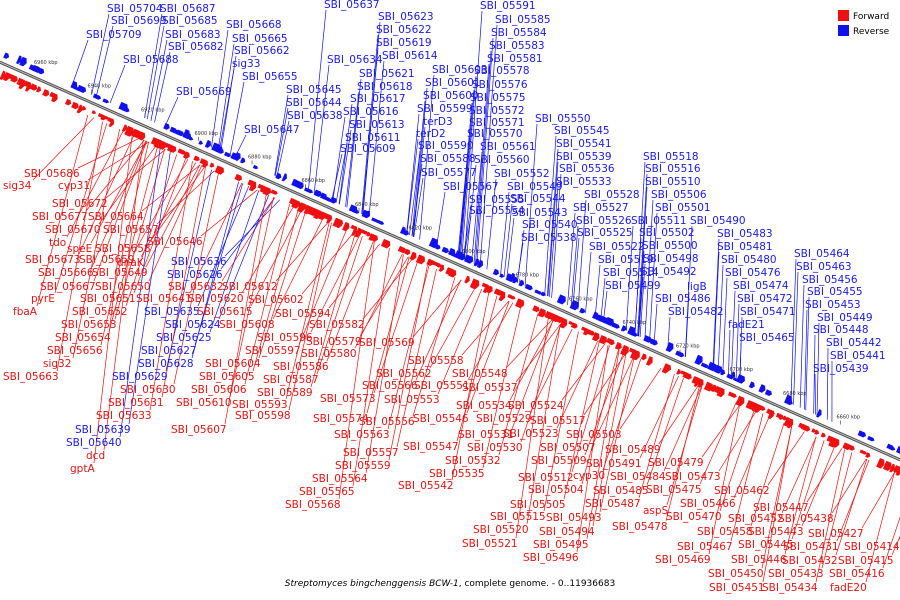 The image size is (900, 600). Describe the element at coordinates (535, 187) in the screenshot. I see `gene-label-sbi_05549: SBI_05549` at that location.